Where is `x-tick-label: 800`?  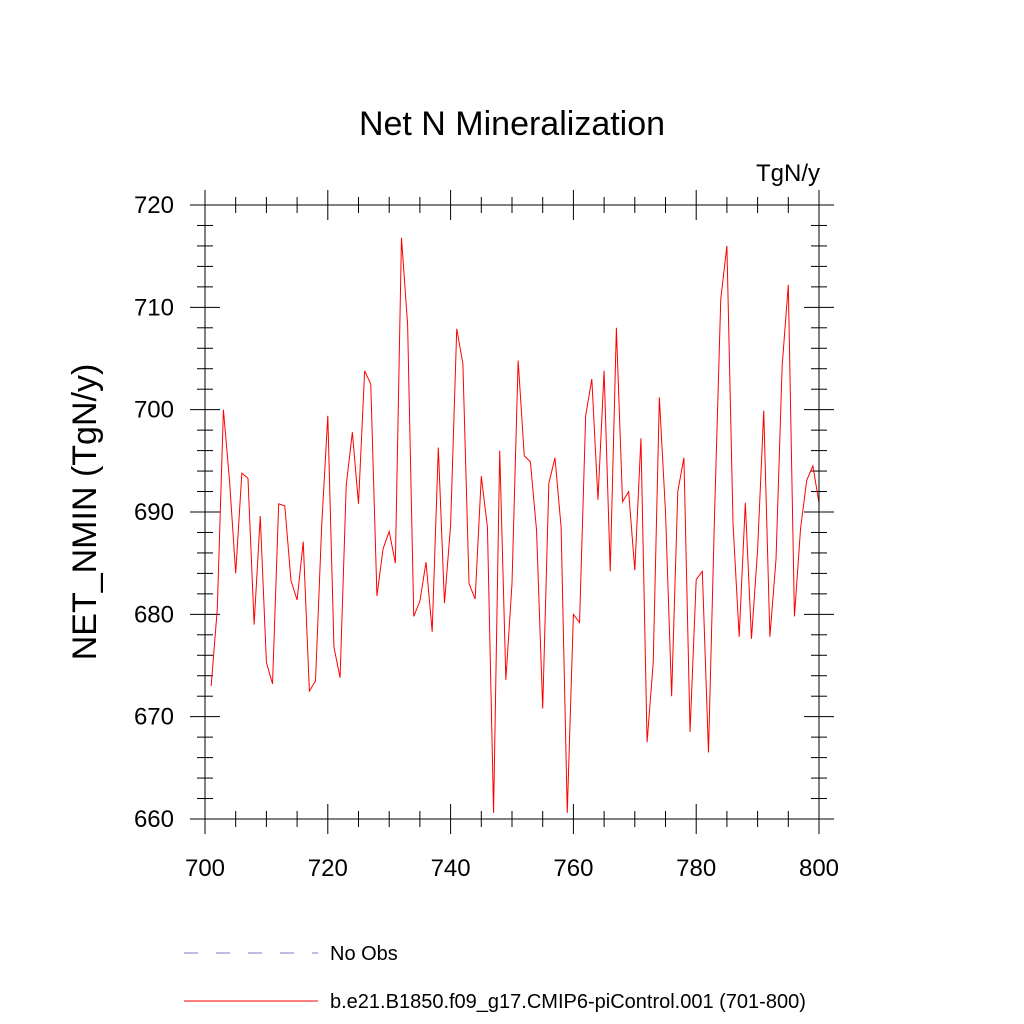 x-tick-label: 800 is located at coordinates (819, 868).